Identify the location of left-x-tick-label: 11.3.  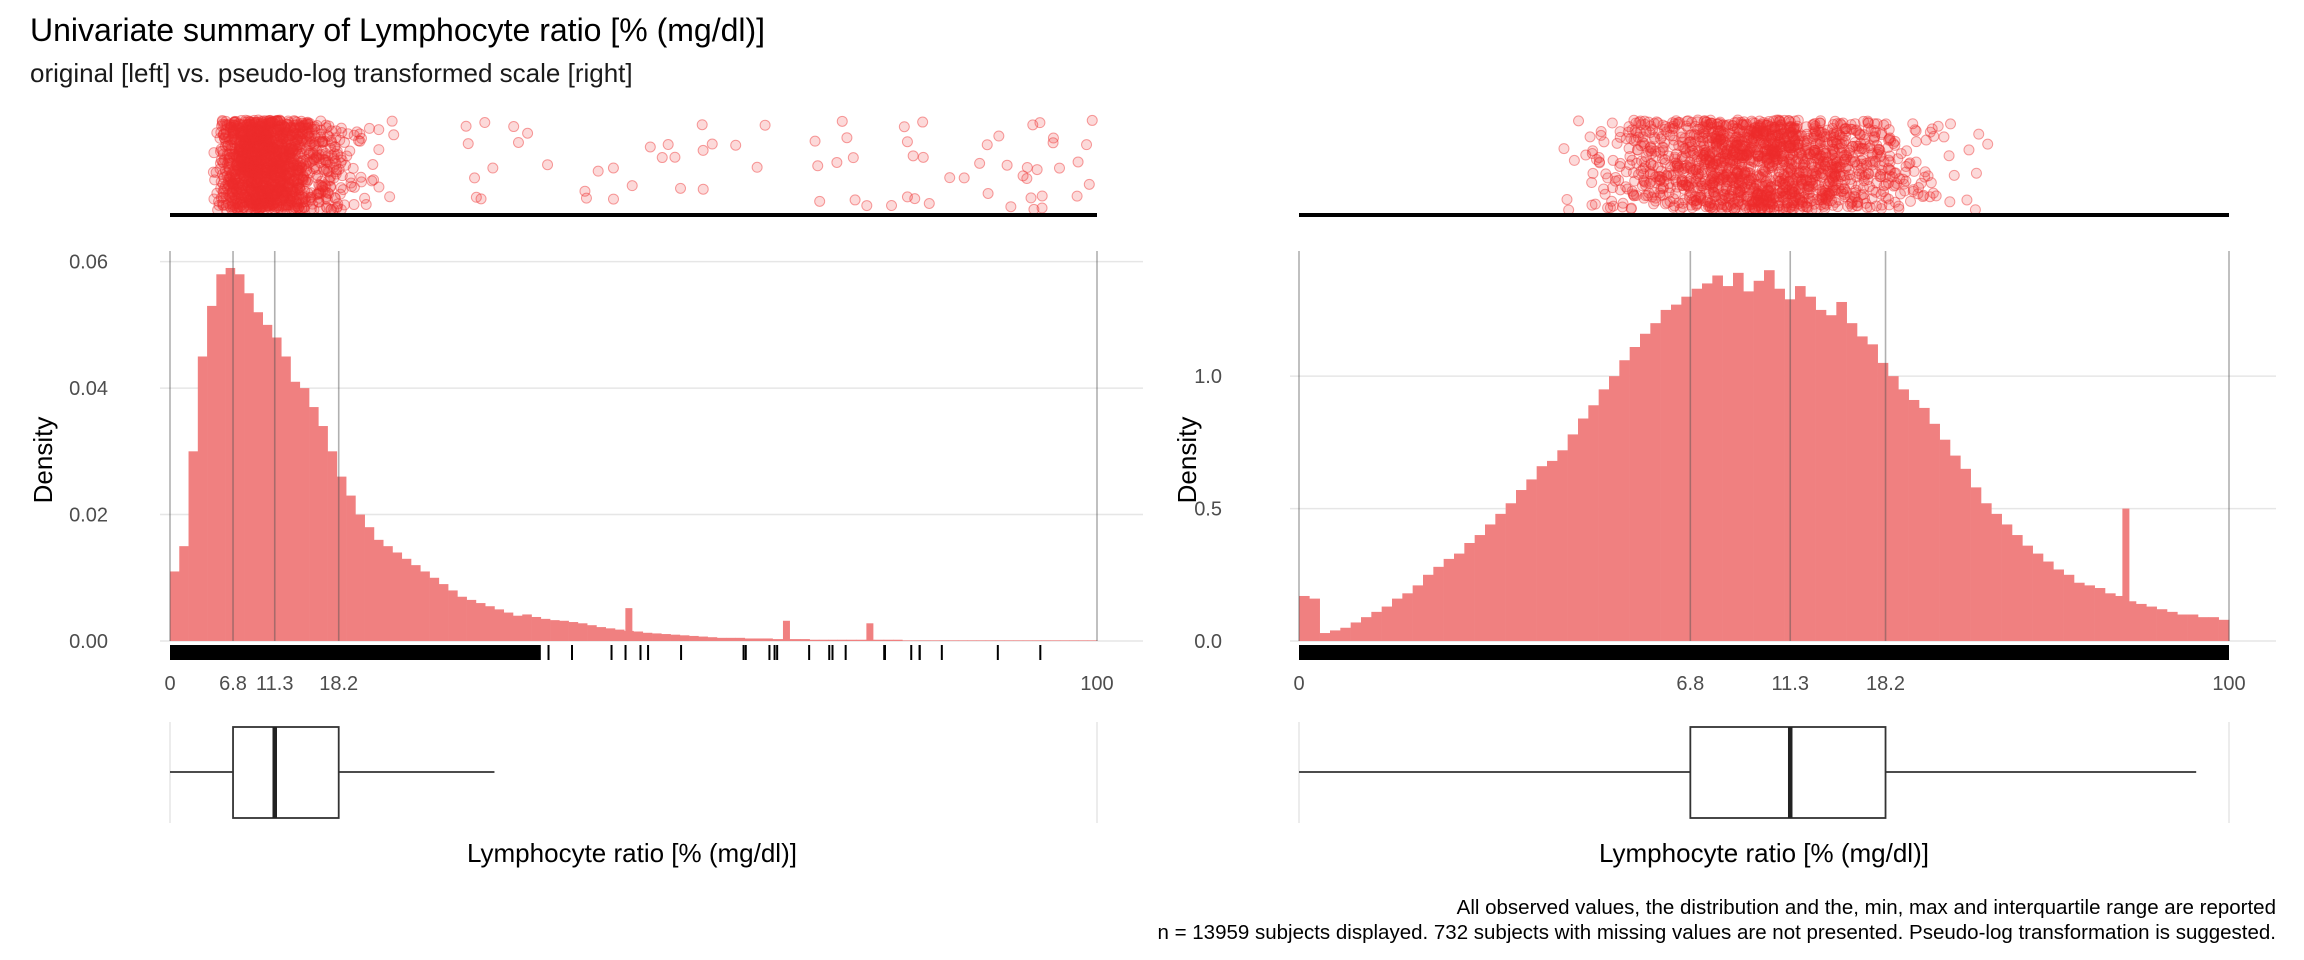
(274, 684).